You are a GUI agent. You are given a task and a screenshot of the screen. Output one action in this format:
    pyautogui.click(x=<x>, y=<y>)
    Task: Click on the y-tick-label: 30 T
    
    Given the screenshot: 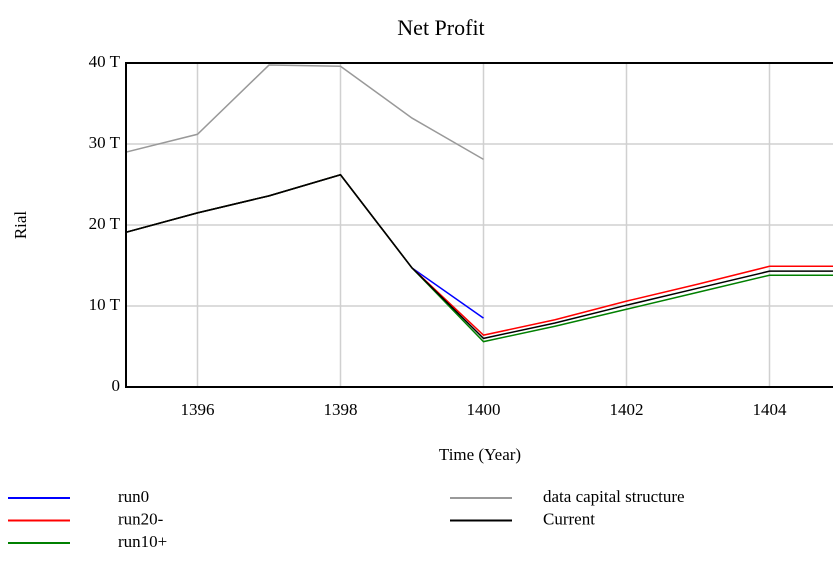 What is the action you would take?
    pyautogui.click(x=105, y=142)
    